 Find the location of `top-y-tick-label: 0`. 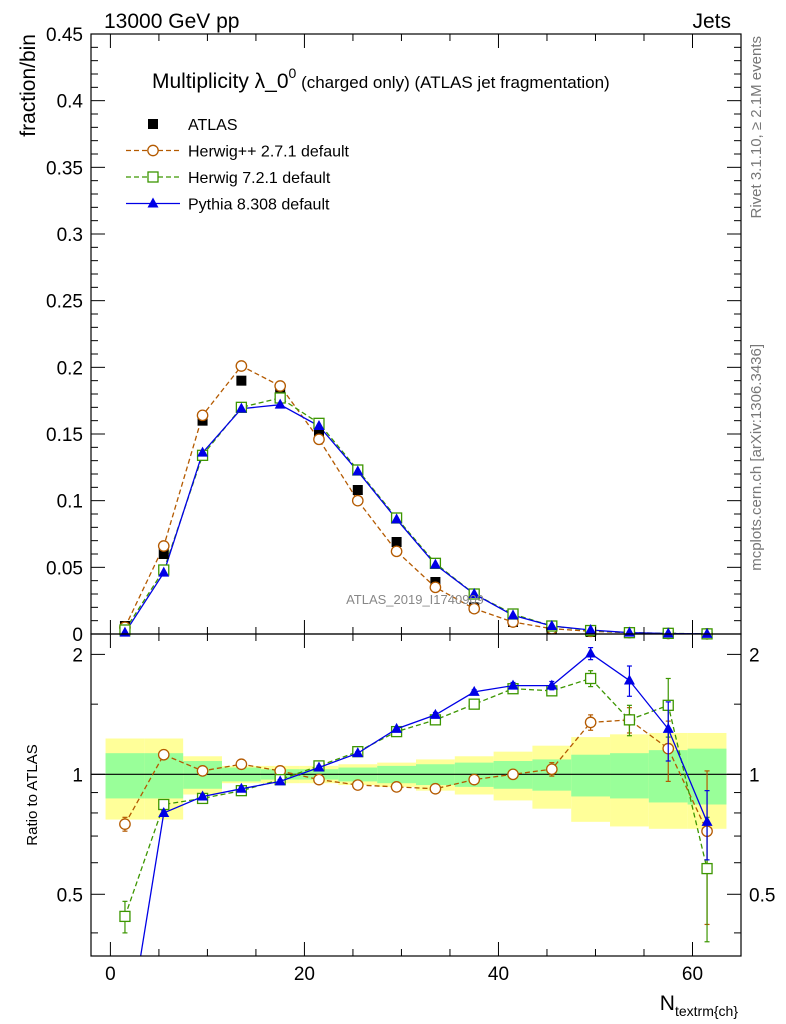

top-y-tick-label: 0 is located at coordinates (77, 635).